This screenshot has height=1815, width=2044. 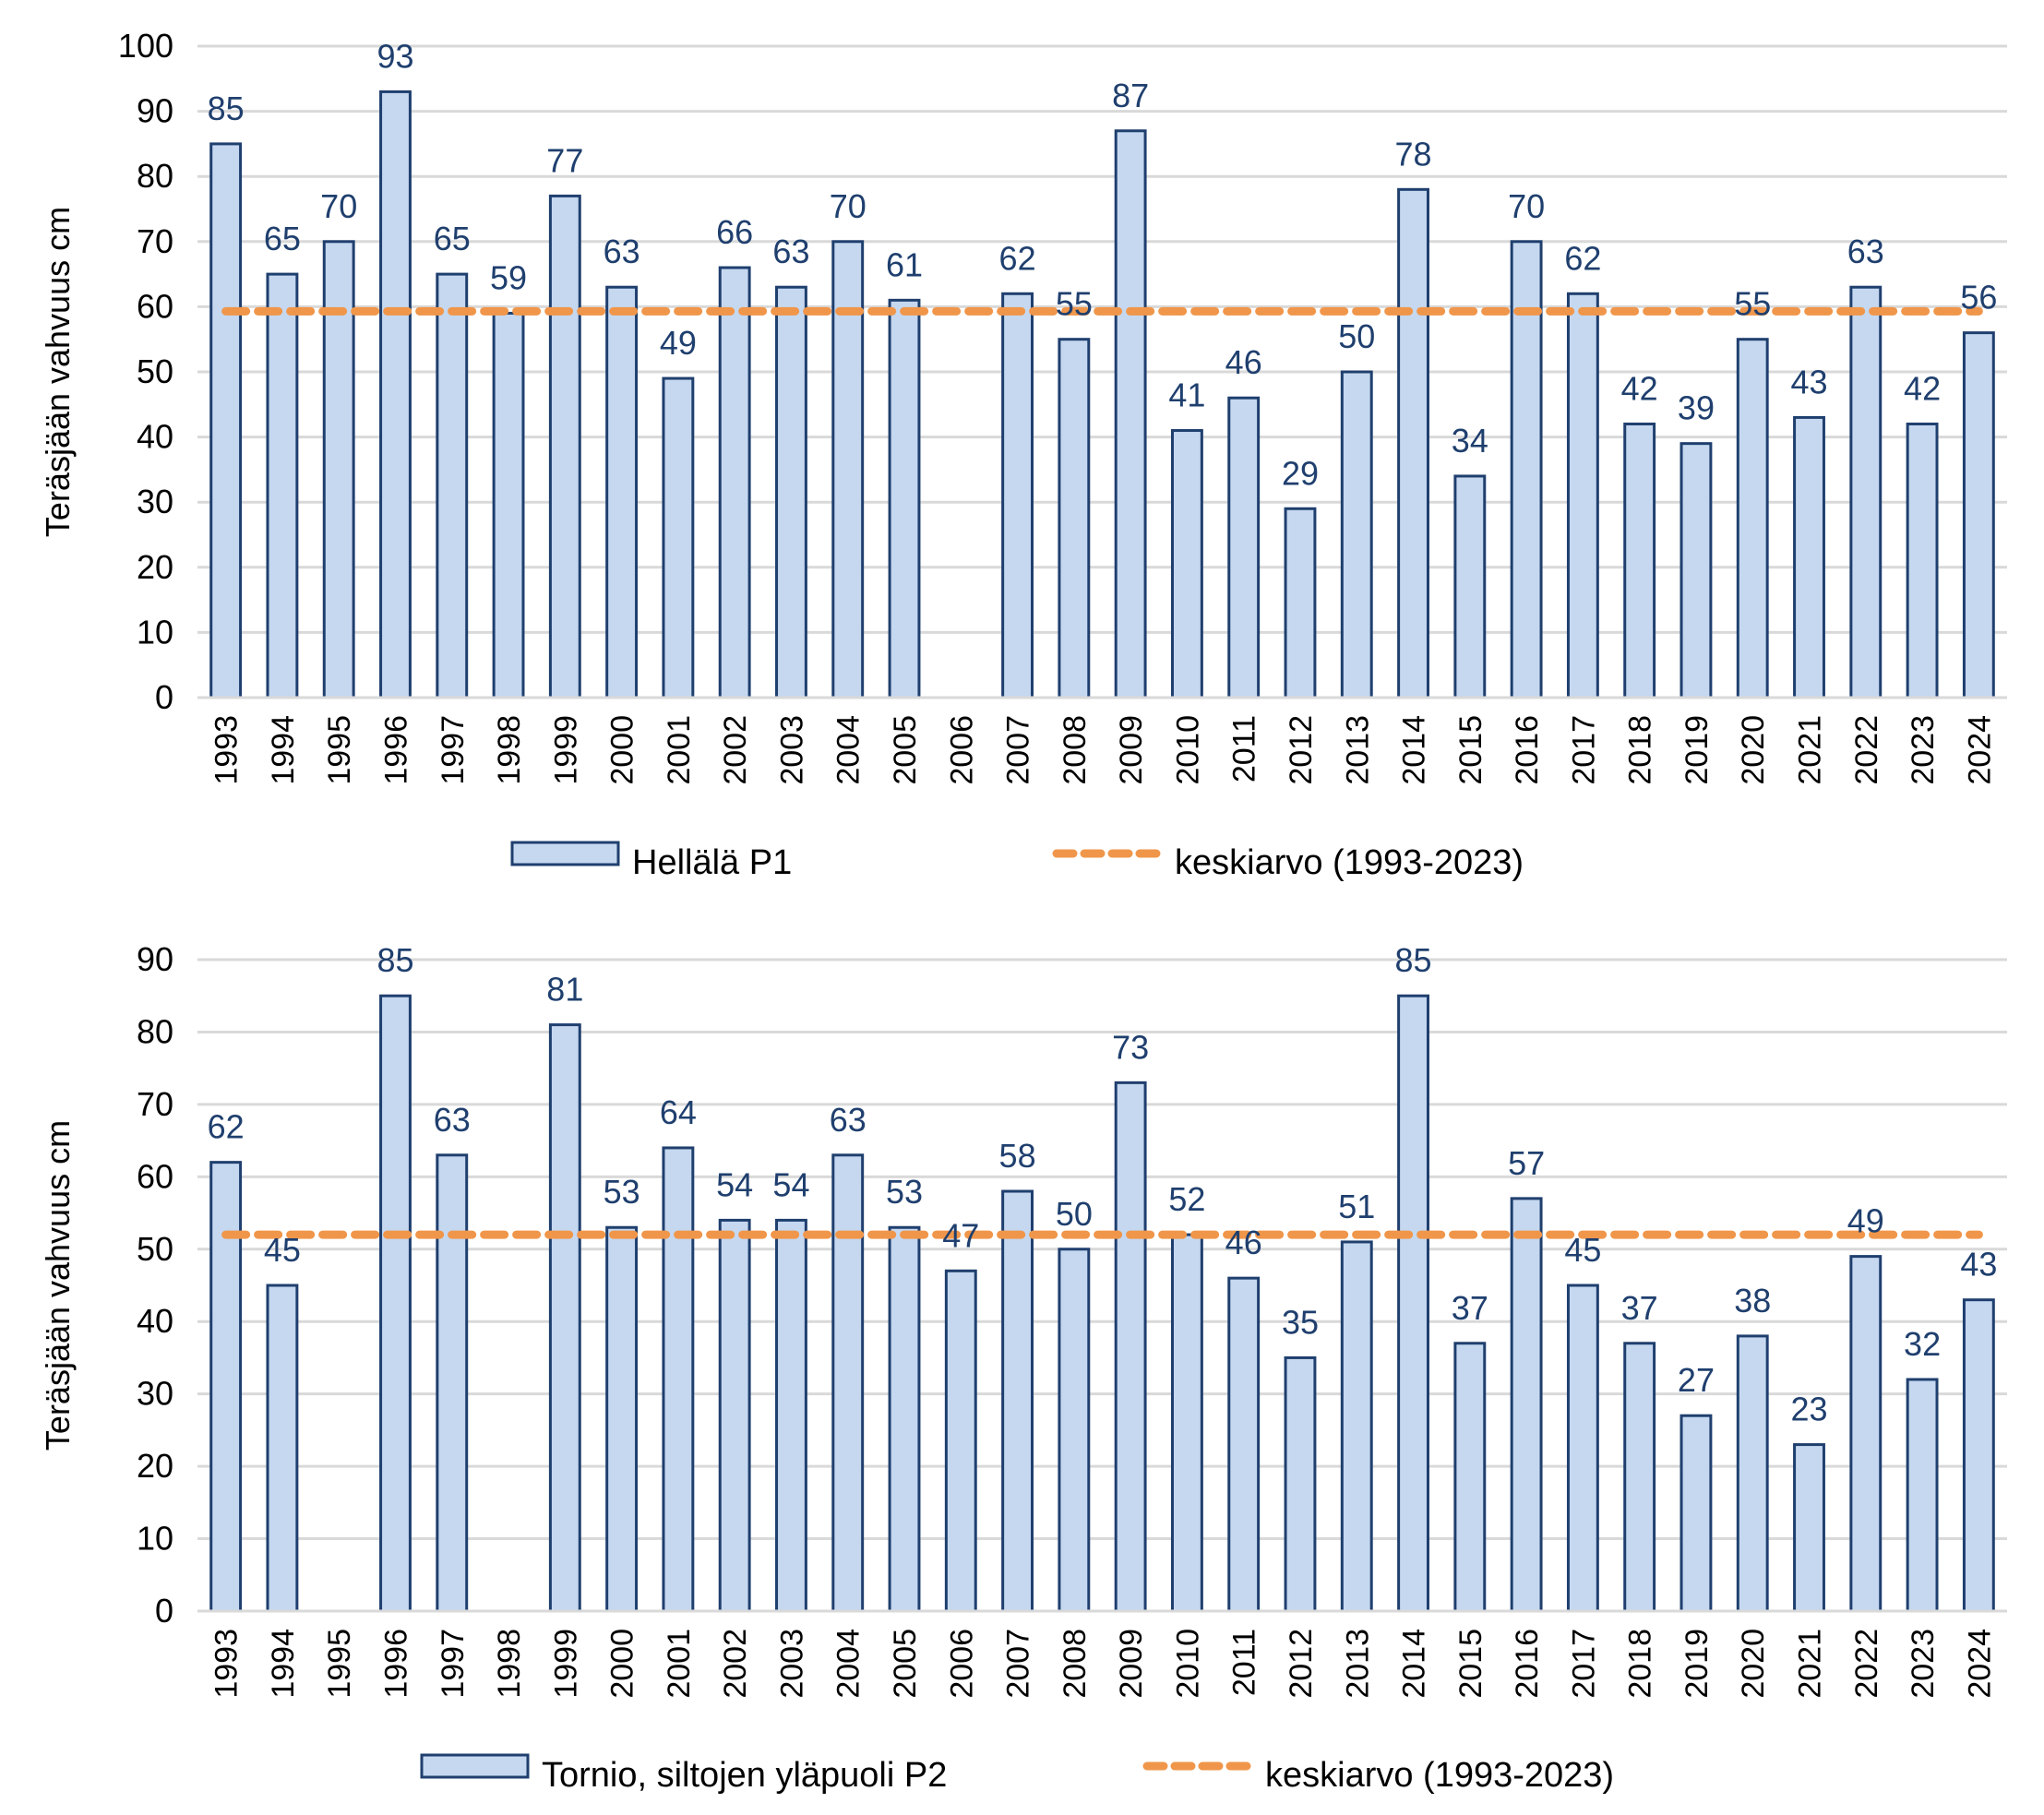 I want to click on x-tick-label: 2013, so click(x=1357, y=750).